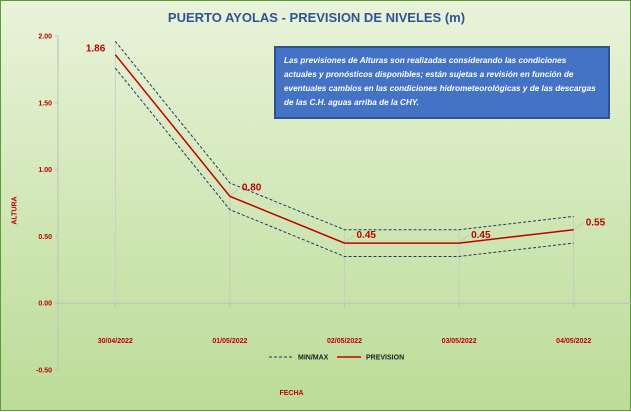 This screenshot has height=412, width=631. What do you see at coordinates (313, 358) in the screenshot?
I see `legend-label-min-max: MIN/MAX` at bounding box center [313, 358].